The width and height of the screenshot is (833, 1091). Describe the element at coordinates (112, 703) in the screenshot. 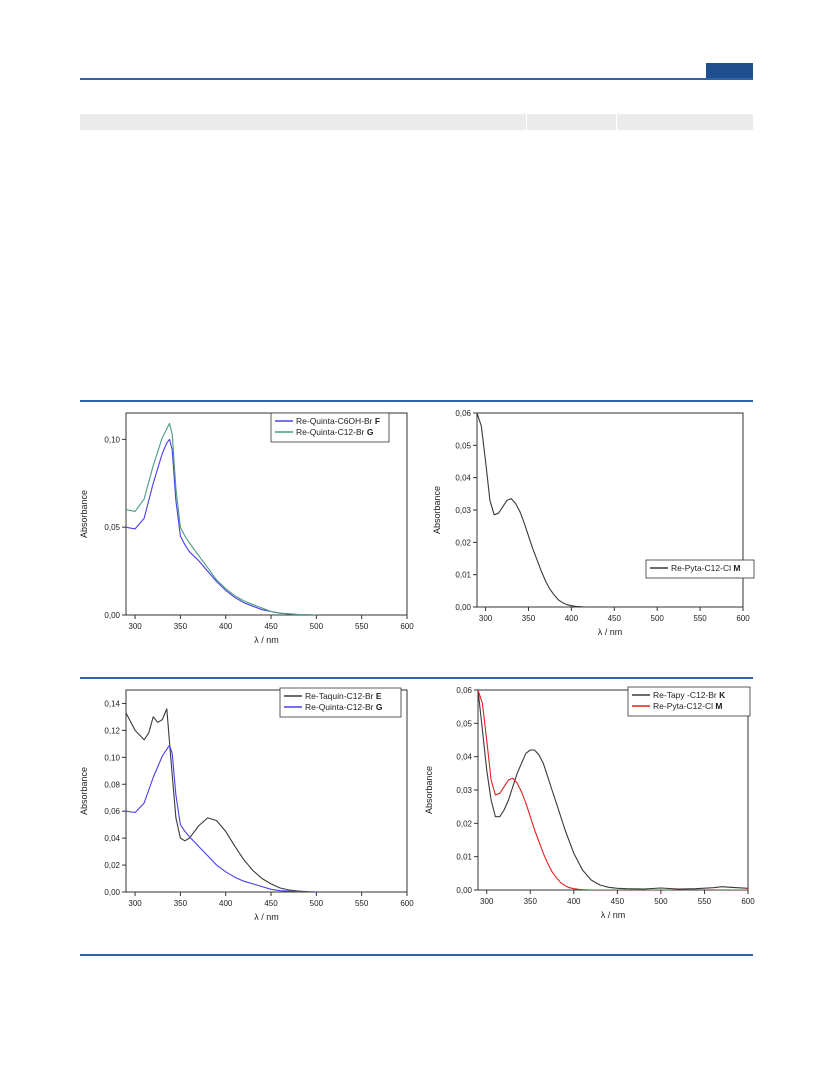

I see `y-tick-label: 0,14` at that location.